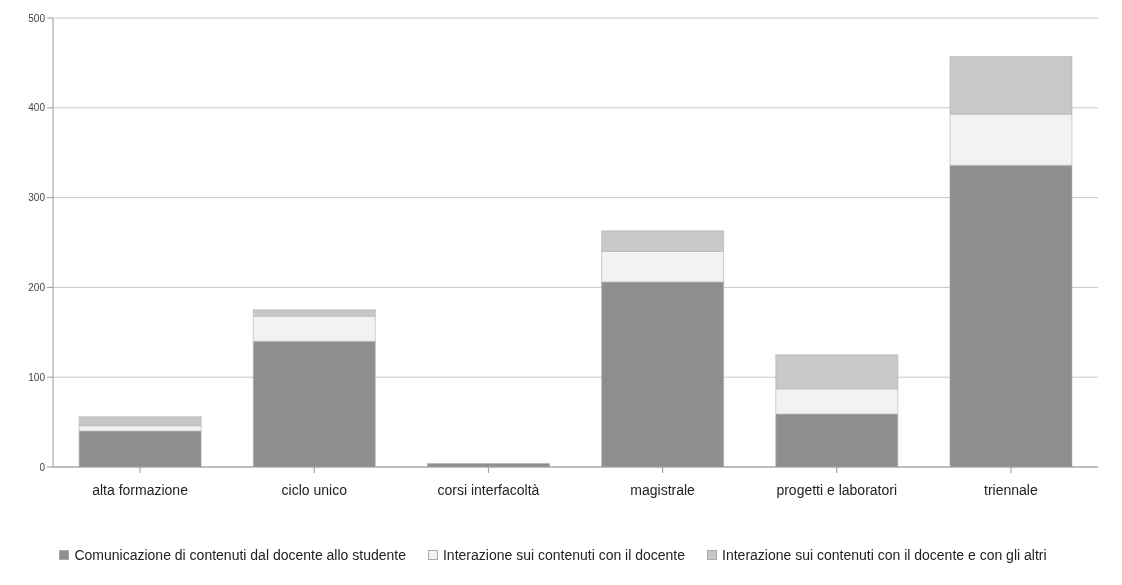  What do you see at coordinates (37, 377) in the screenshot?
I see `y-tick-label: 100` at bounding box center [37, 377].